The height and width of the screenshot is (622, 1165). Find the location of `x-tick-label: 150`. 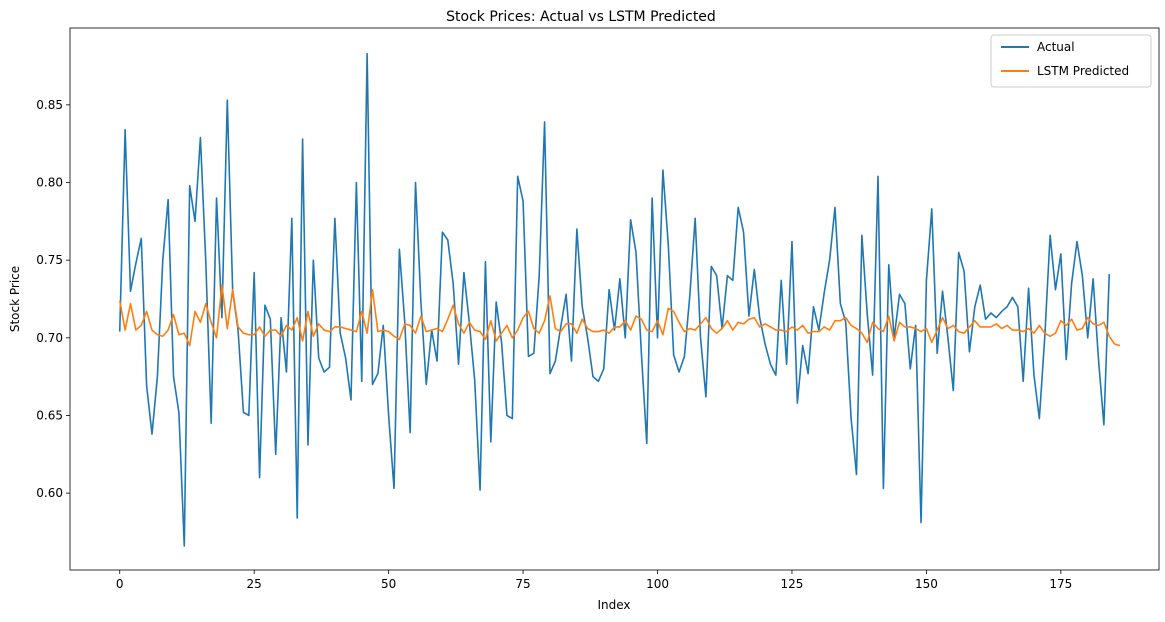

x-tick-label: 150 is located at coordinates (926, 584).